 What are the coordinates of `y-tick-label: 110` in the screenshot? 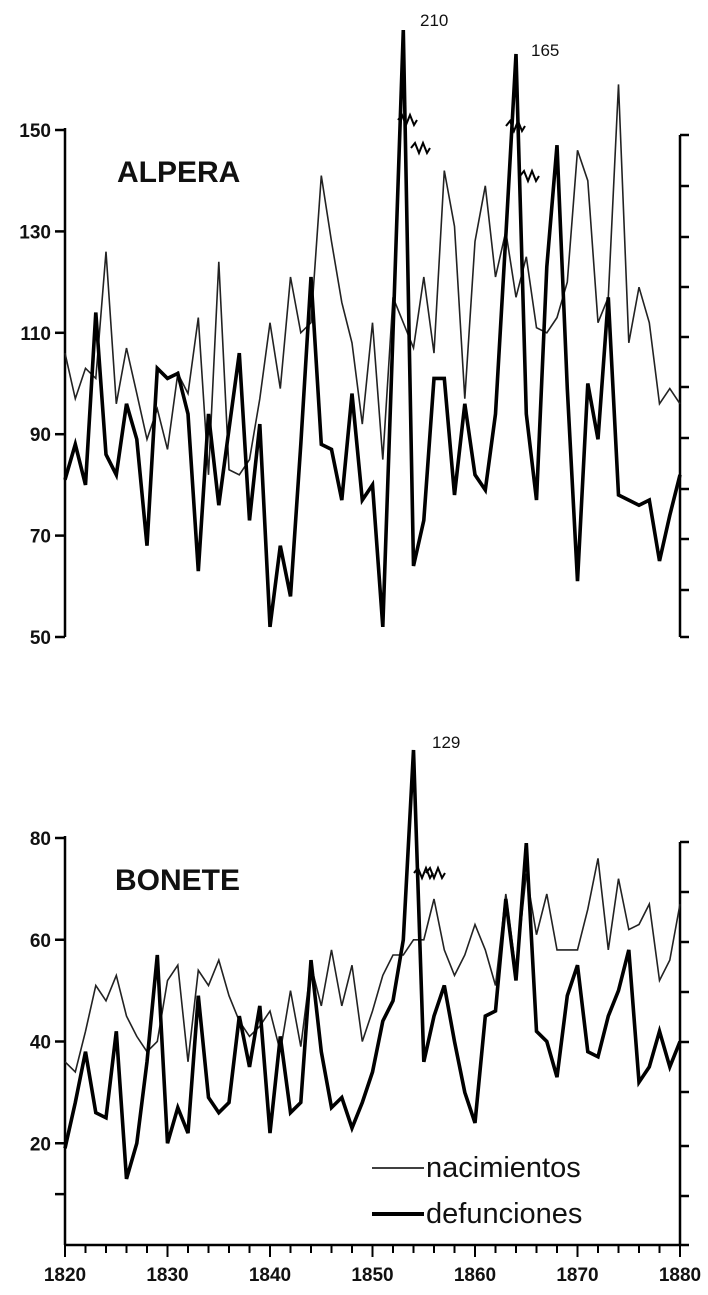 It's located at (35, 334).